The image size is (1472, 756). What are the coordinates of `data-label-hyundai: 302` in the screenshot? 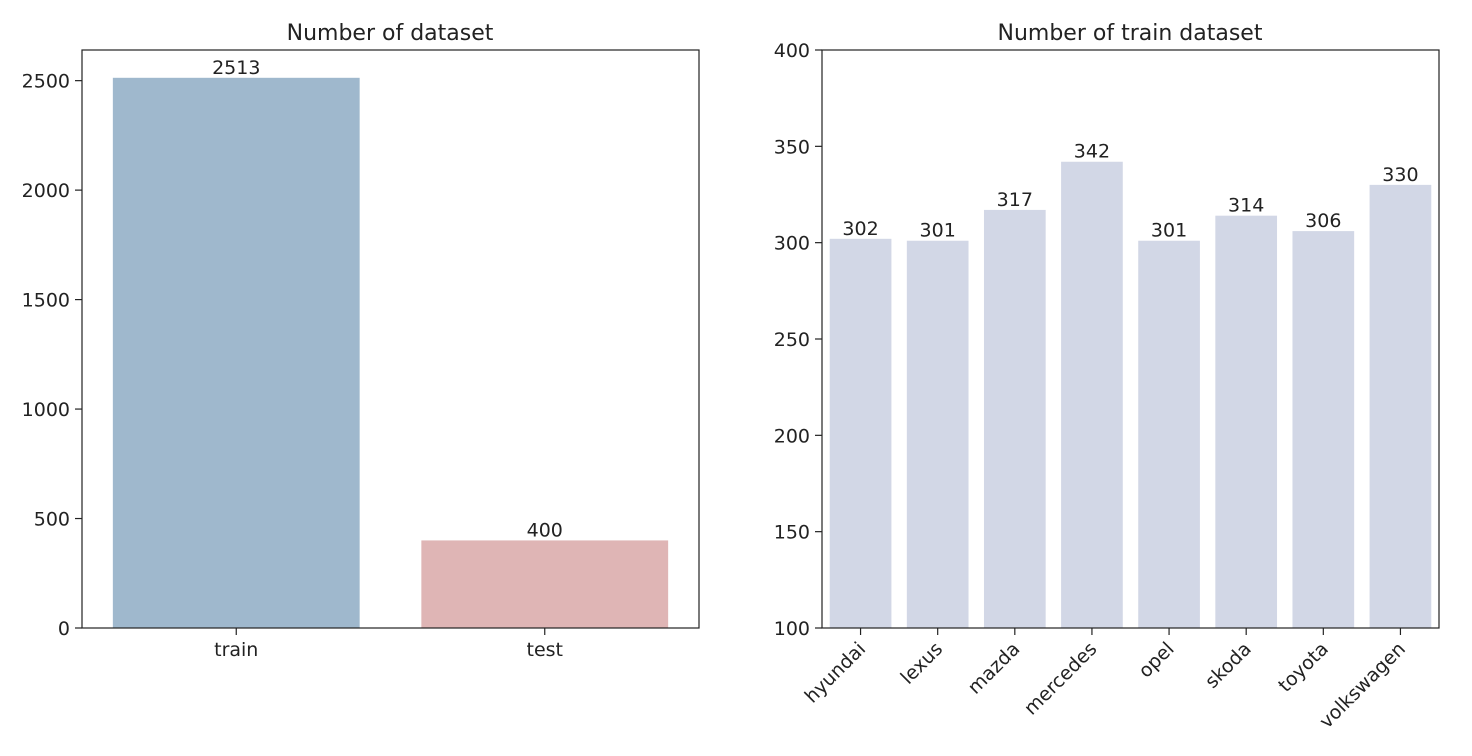 It's located at (860, 229).